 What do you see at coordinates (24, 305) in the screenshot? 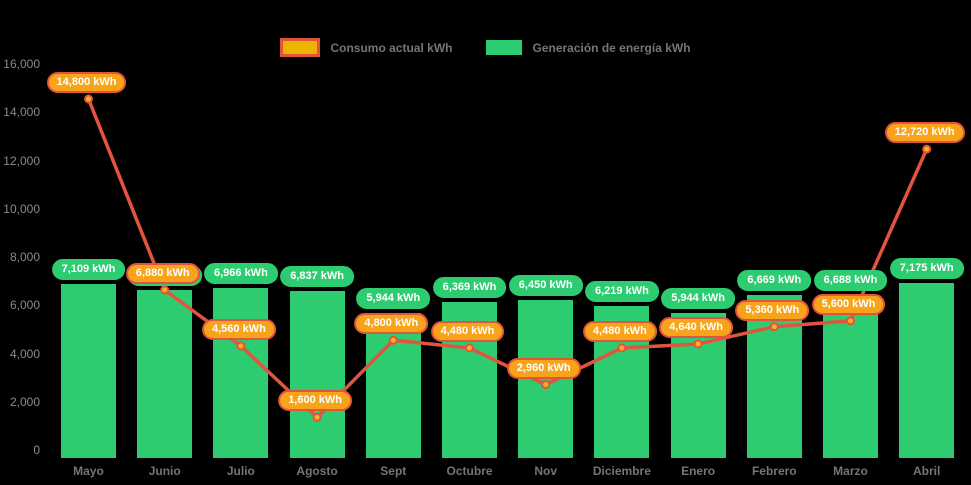
I see `y-axis-tick-label: 6,000` at bounding box center [24, 305].